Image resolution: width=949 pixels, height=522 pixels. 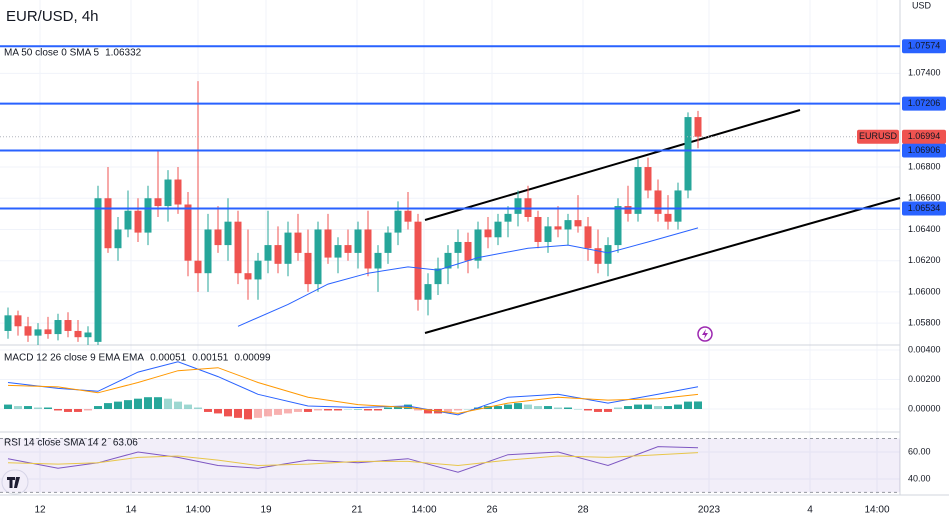 I want to click on x-tick-label: 14, so click(x=131, y=510).